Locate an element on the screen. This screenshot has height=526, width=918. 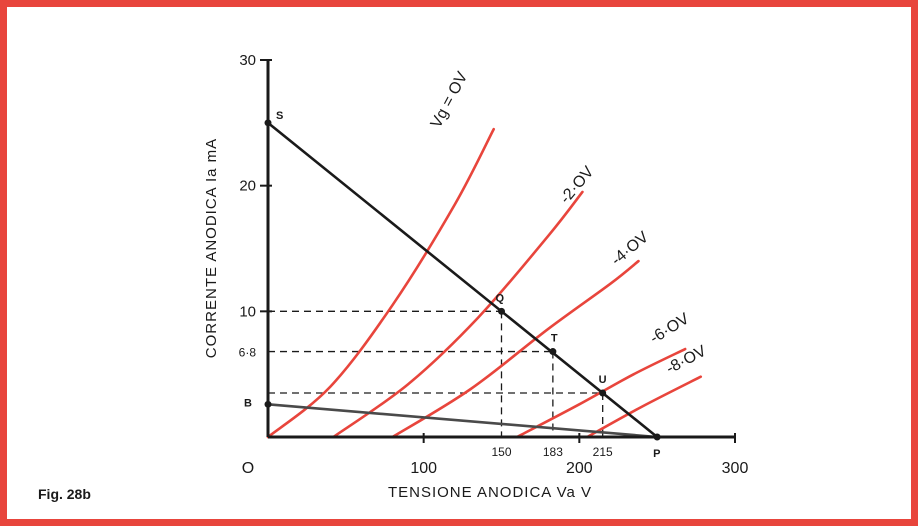
y-tick-label: 20 is located at coordinates (247, 186).